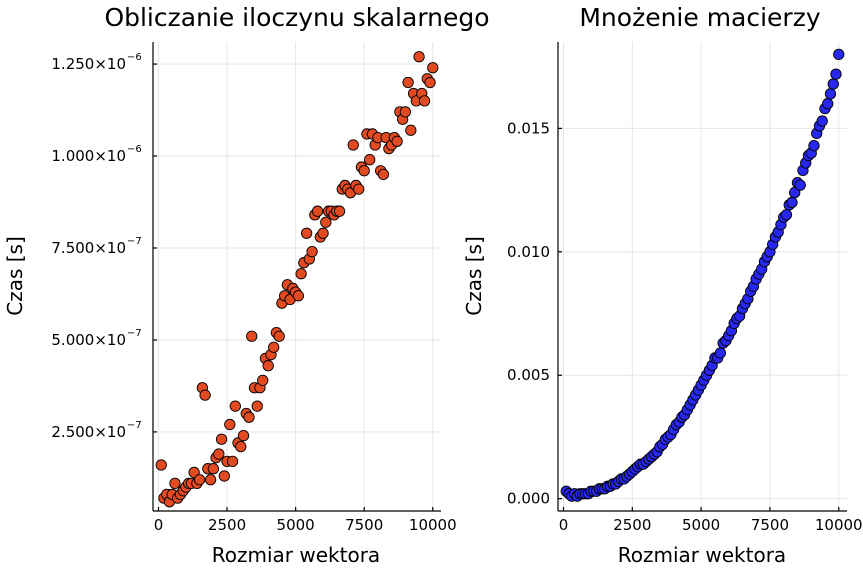 This screenshot has width=863, height=579. I want to click on y-tick-label: 5.000×10, so click(88, 340).